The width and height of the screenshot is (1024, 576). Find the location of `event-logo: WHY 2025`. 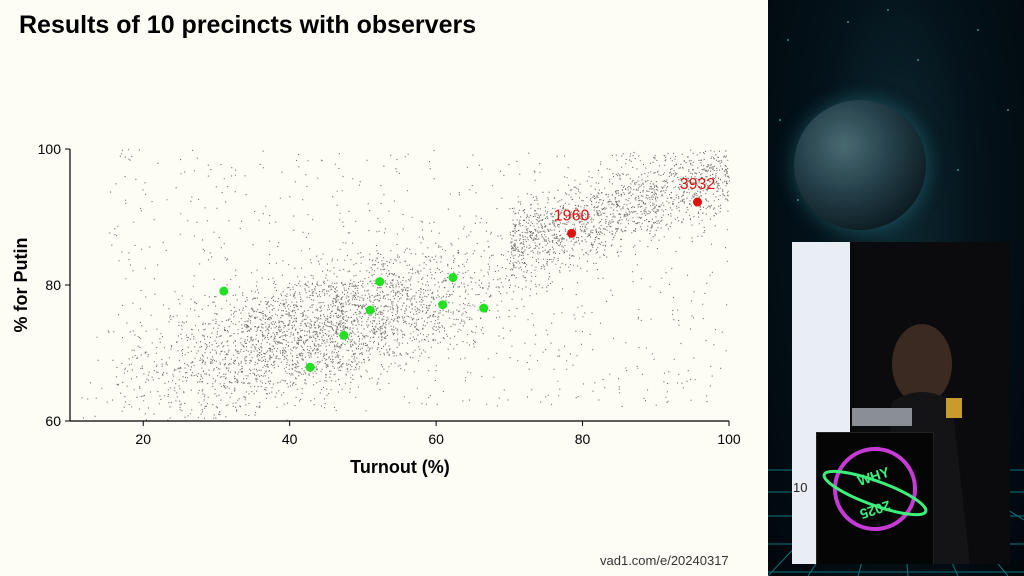

event-logo: WHY 2025 is located at coordinates (875, 489).